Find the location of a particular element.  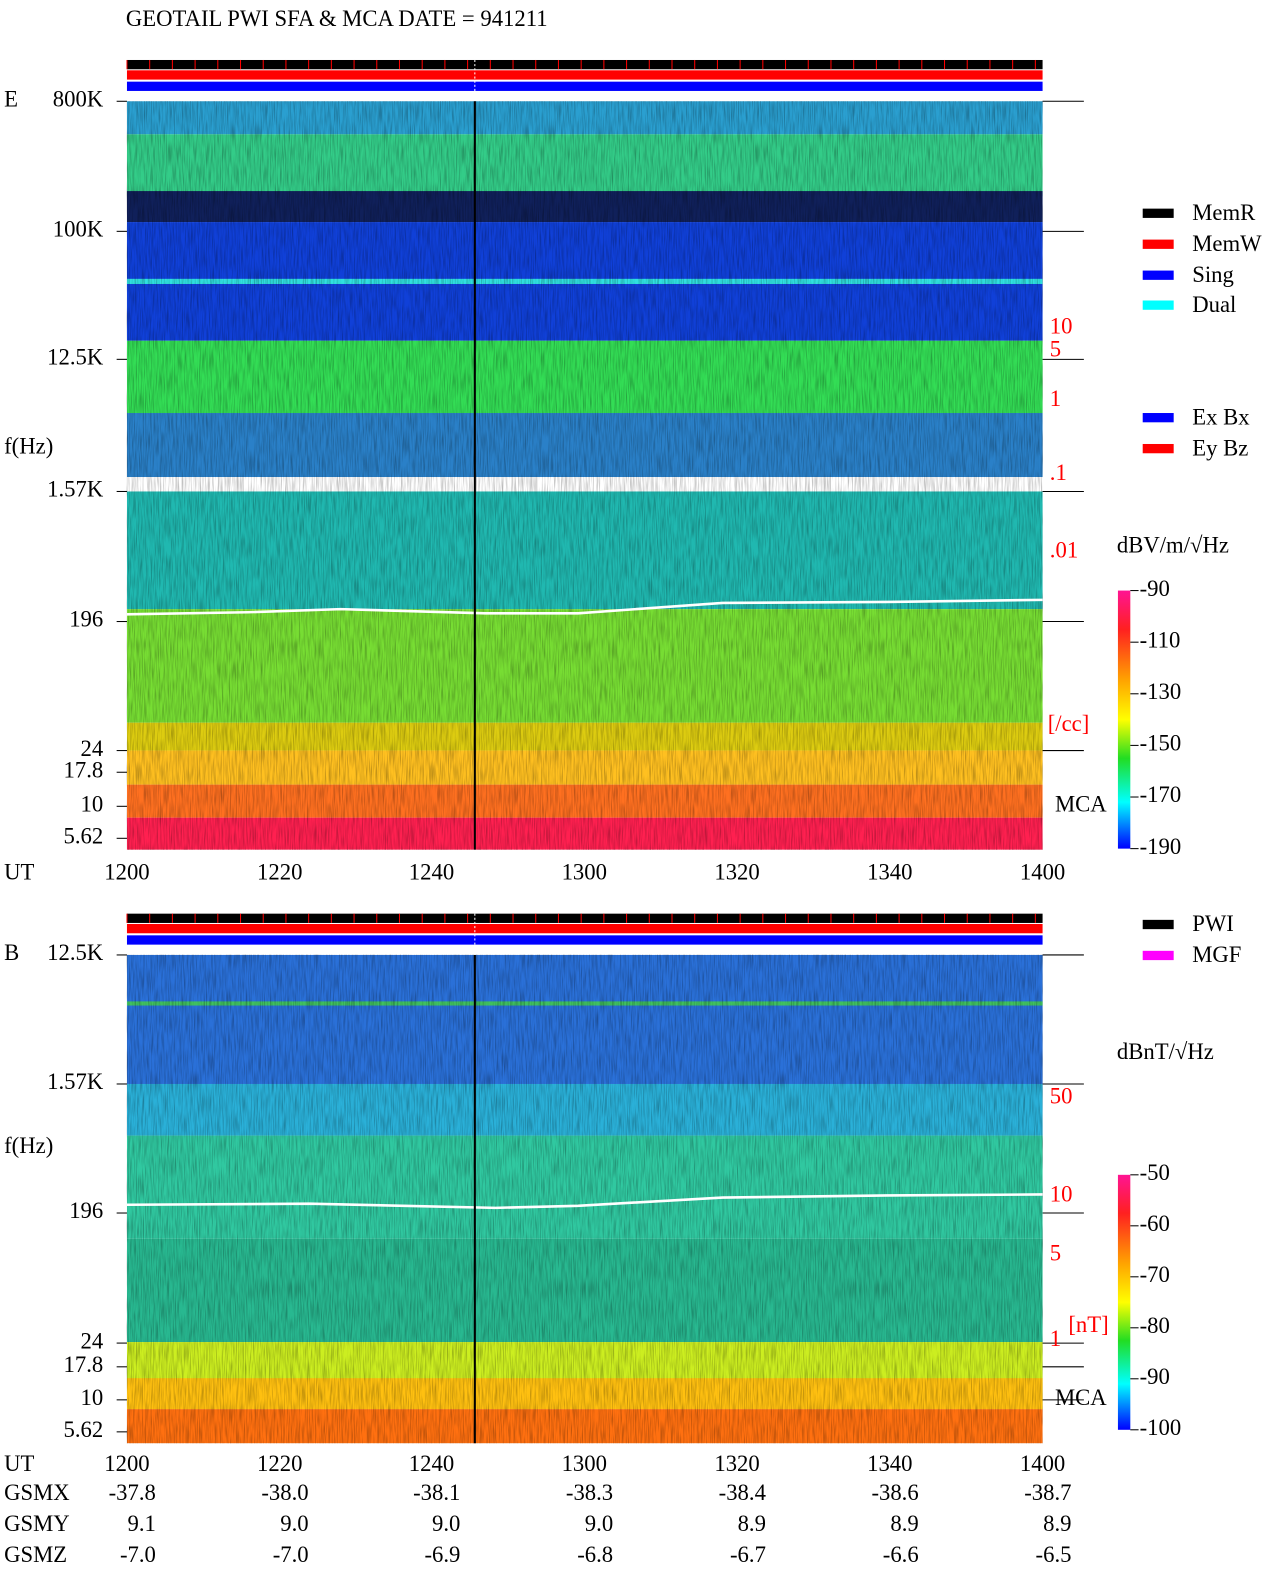

density-tick-label: .1 is located at coordinates (1058, 472).